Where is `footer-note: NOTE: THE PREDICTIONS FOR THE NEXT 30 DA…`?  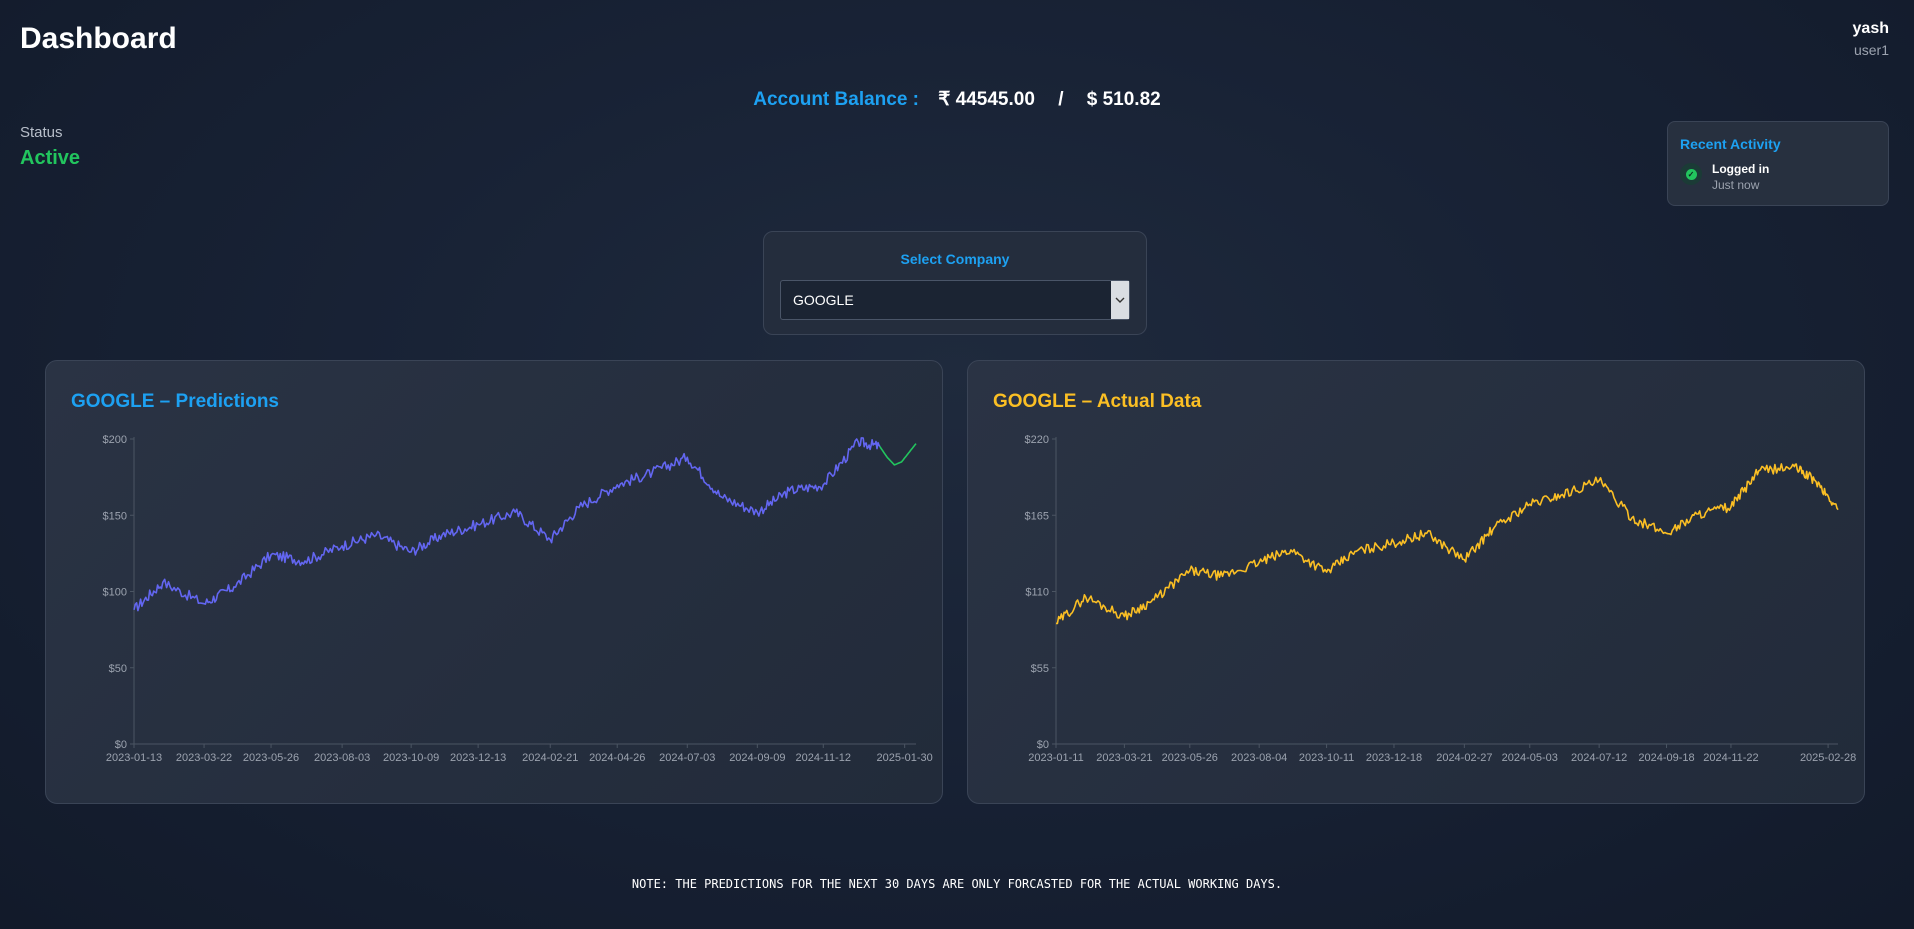 footer-note: NOTE: THE PREDICTIONS FOR THE NEXT 30 DA… is located at coordinates (957, 884).